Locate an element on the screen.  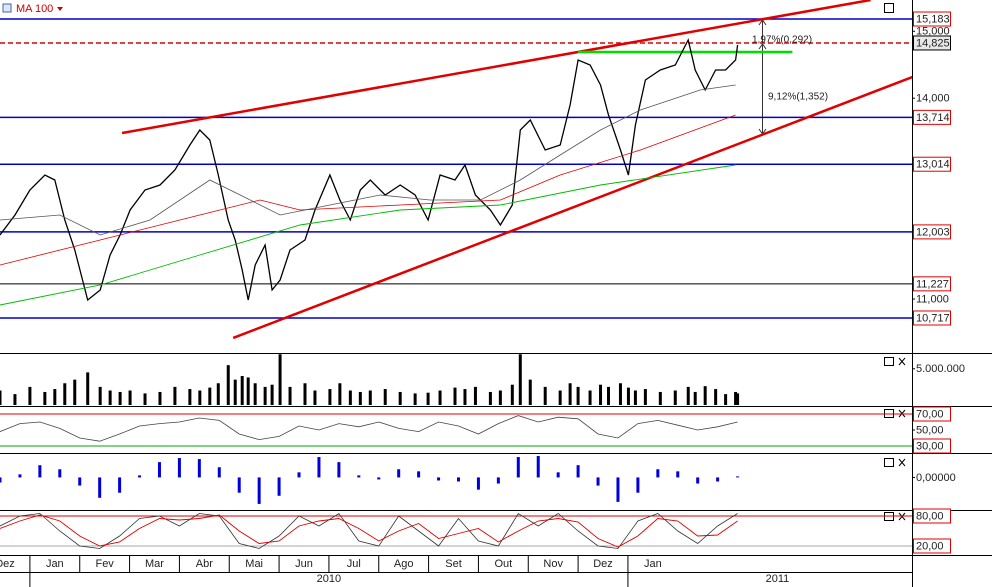
y-tick-label: 30,00 is located at coordinates (930, 446).